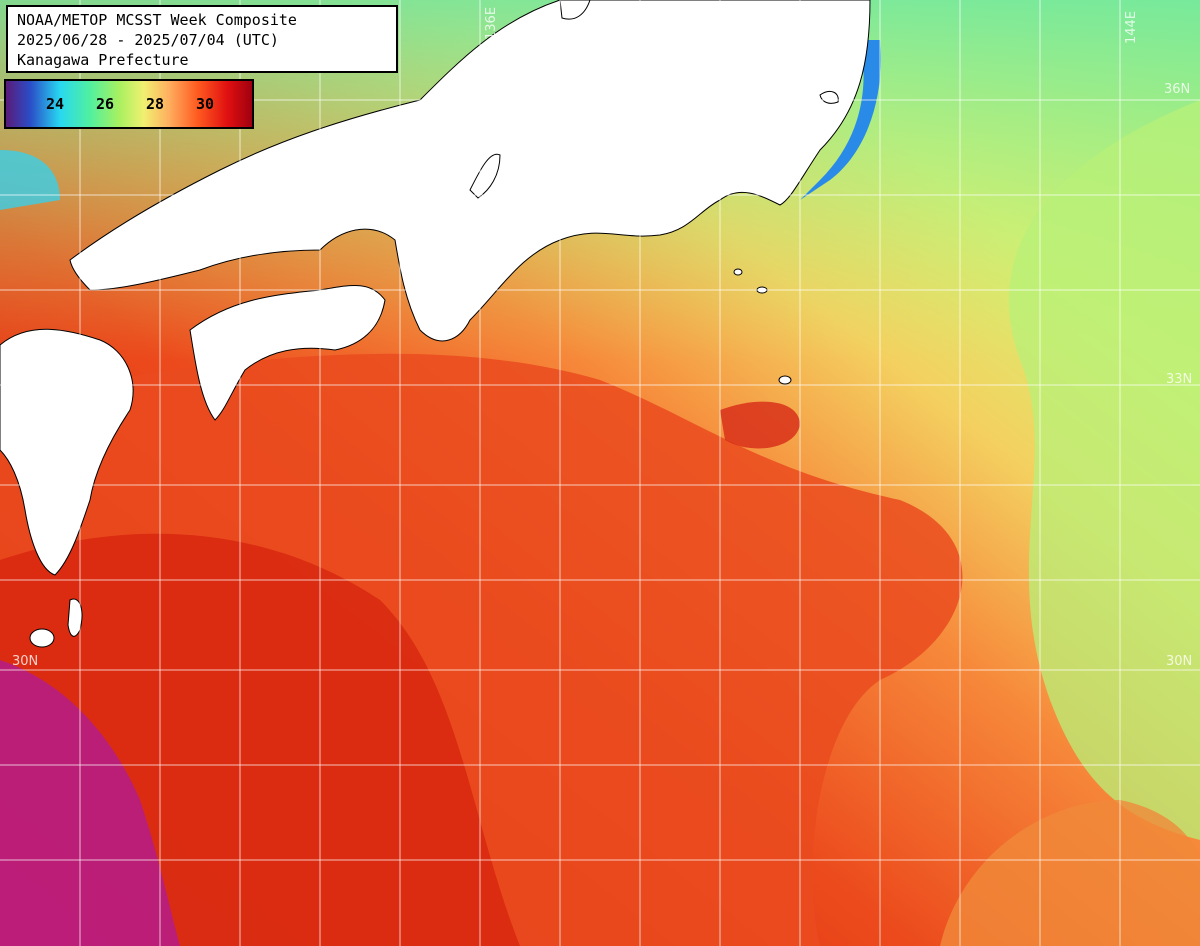 The height and width of the screenshot is (946, 1200). I want to click on title-date-range: 2025/06/28 - 2025/07/04 (UTC), so click(148, 40).